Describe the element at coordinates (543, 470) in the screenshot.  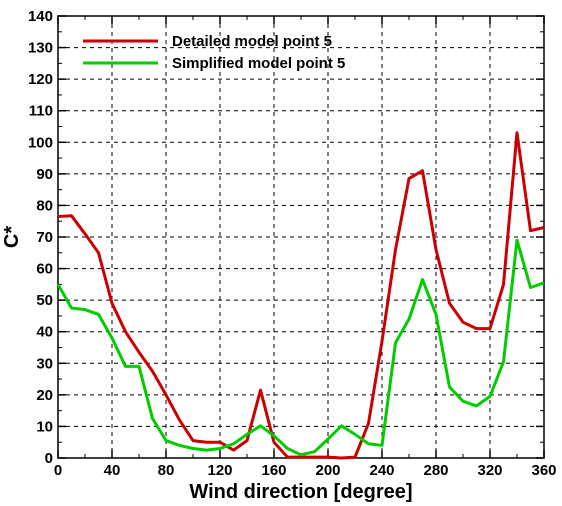
I see `x-tick-label: 360` at that location.